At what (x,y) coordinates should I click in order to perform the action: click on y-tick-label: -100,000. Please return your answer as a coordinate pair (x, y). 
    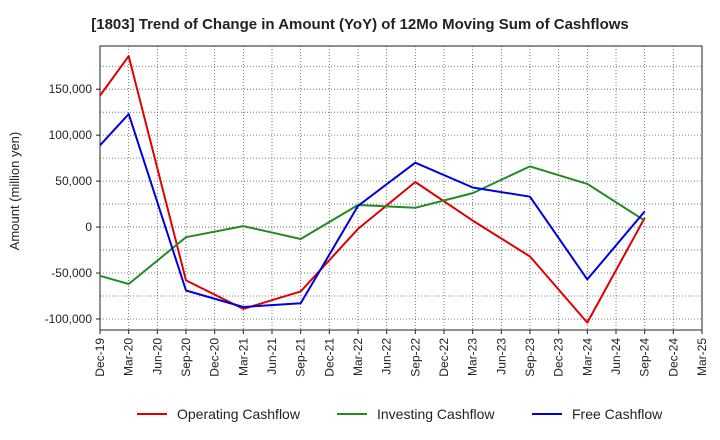
    Looking at the image, I should click on (69, 319).